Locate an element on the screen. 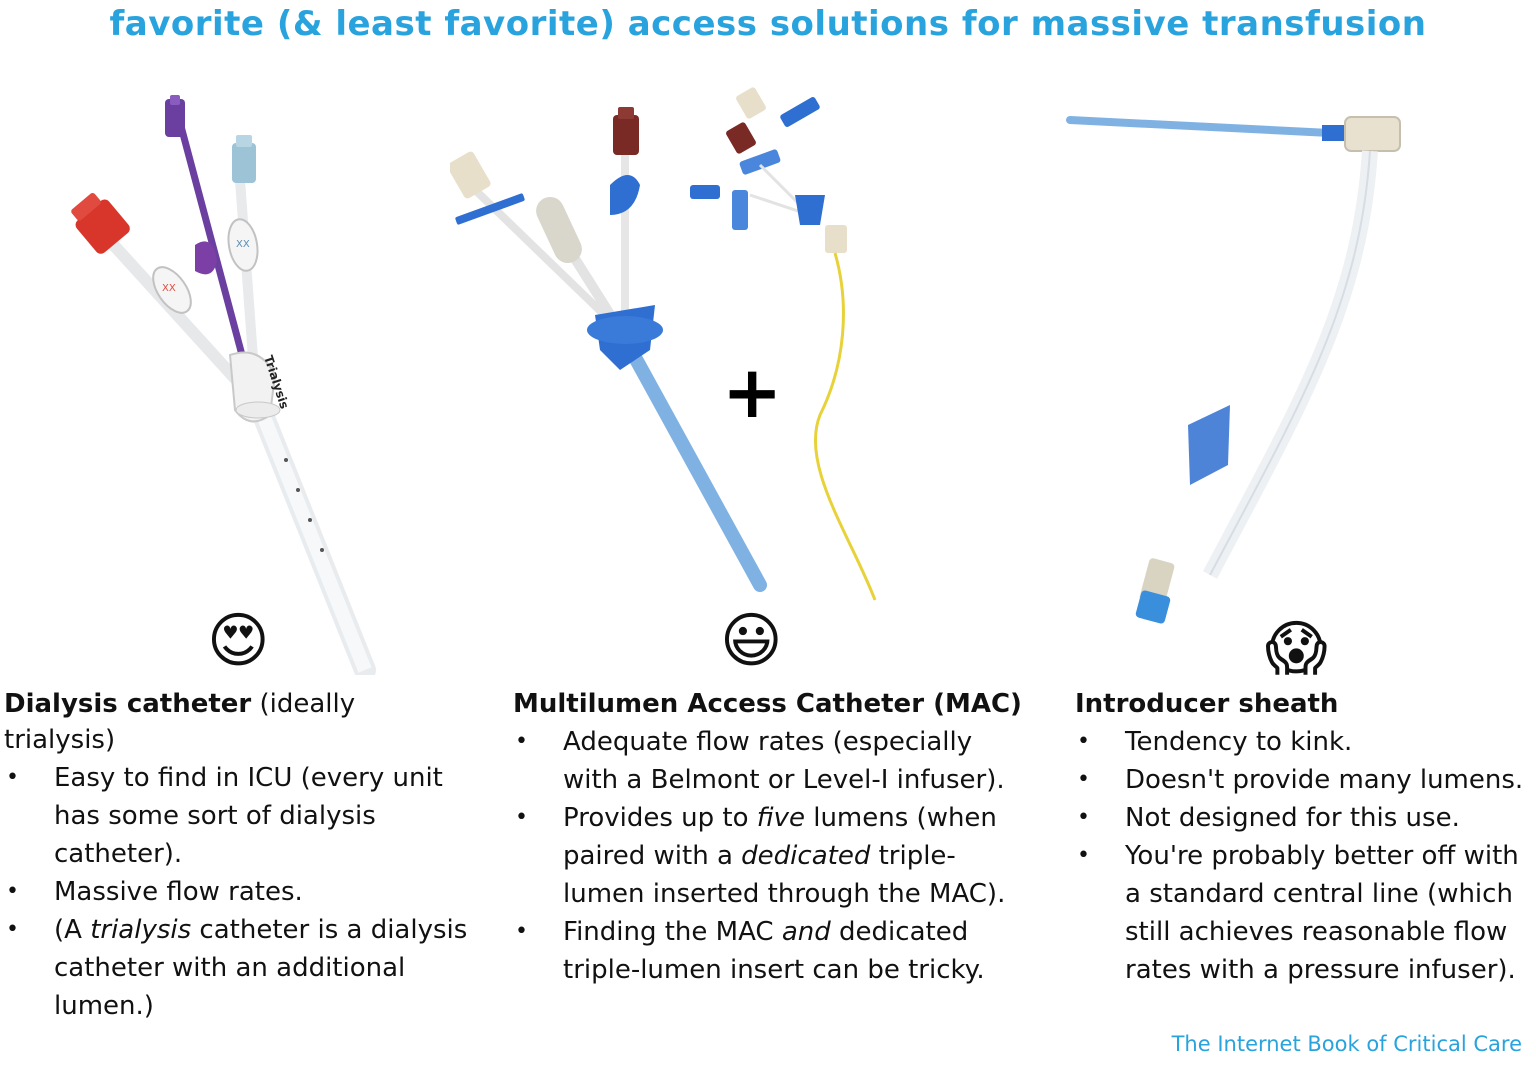 Image resolution: width=1536 pixels, height=1073 pixels. bullet-italic-text: and is located at coordinates (806, 932).